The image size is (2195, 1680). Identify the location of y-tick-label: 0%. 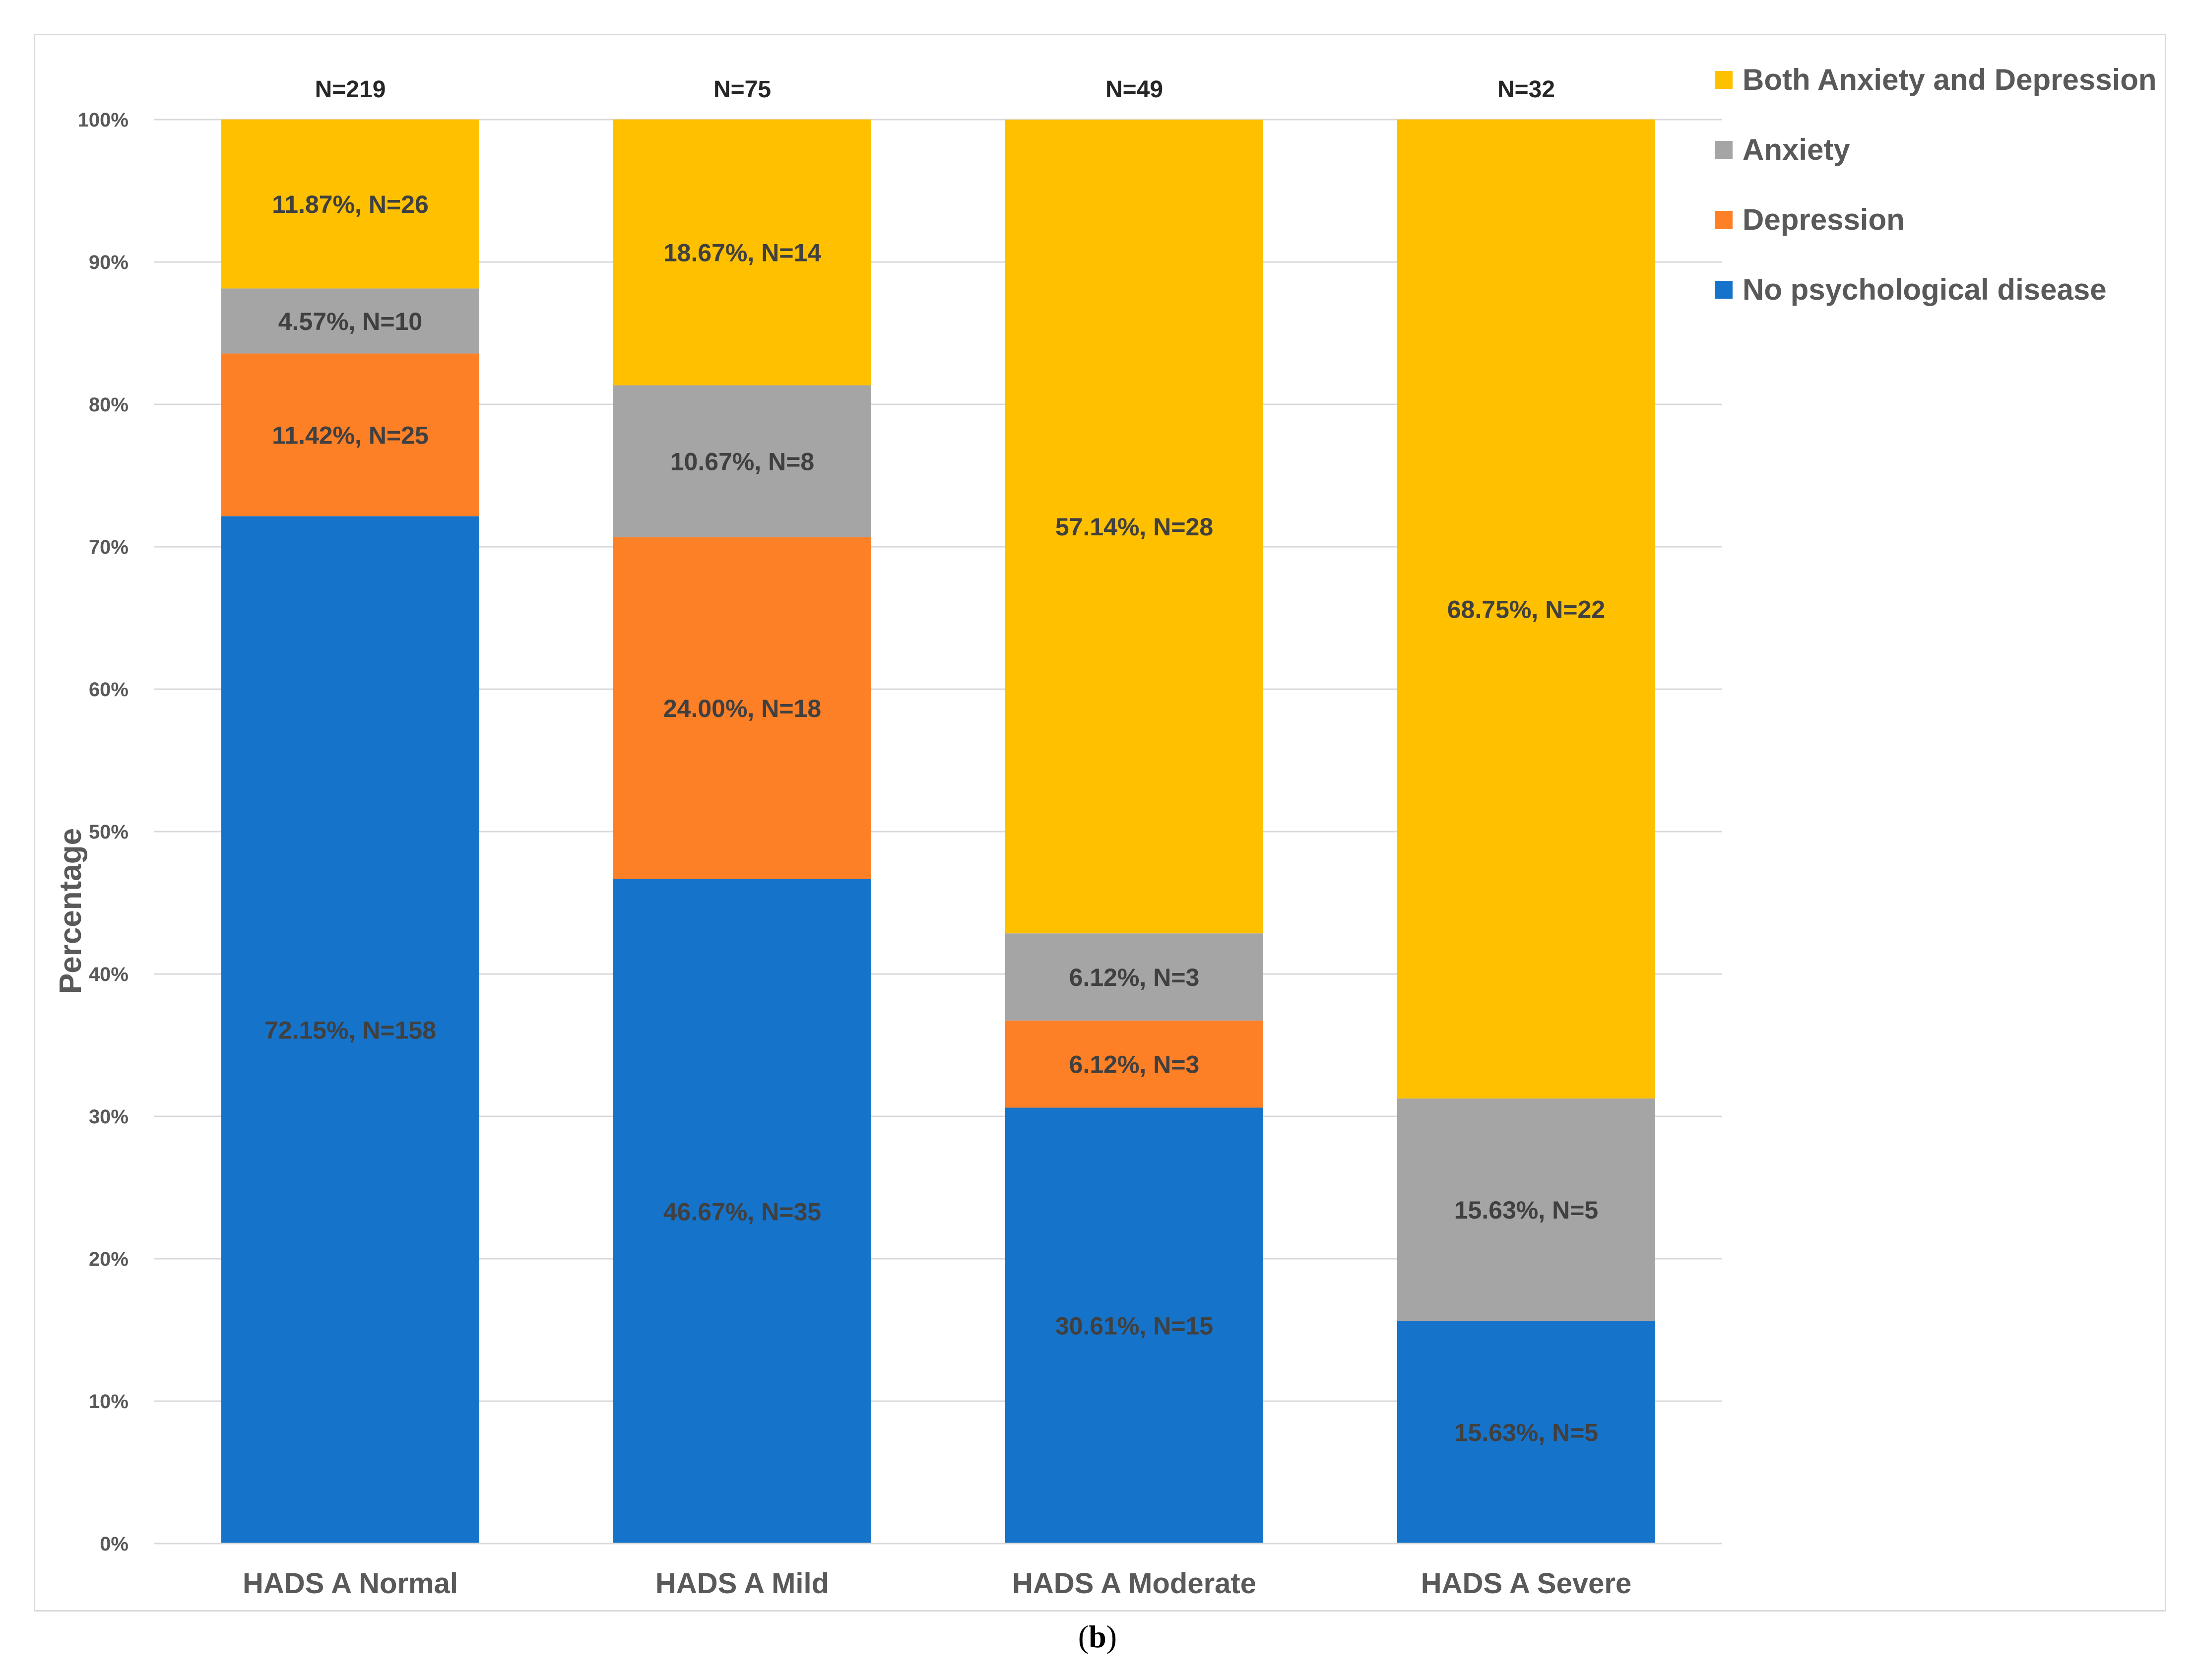
(114, 1544).